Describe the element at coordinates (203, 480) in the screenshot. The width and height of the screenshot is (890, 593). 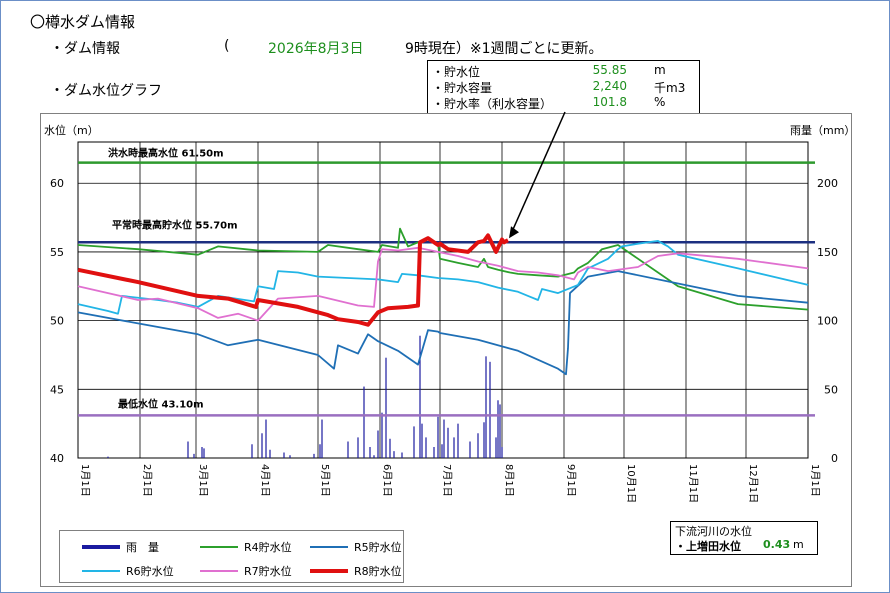
I see `x-tick-label: 3月1日` at that location.